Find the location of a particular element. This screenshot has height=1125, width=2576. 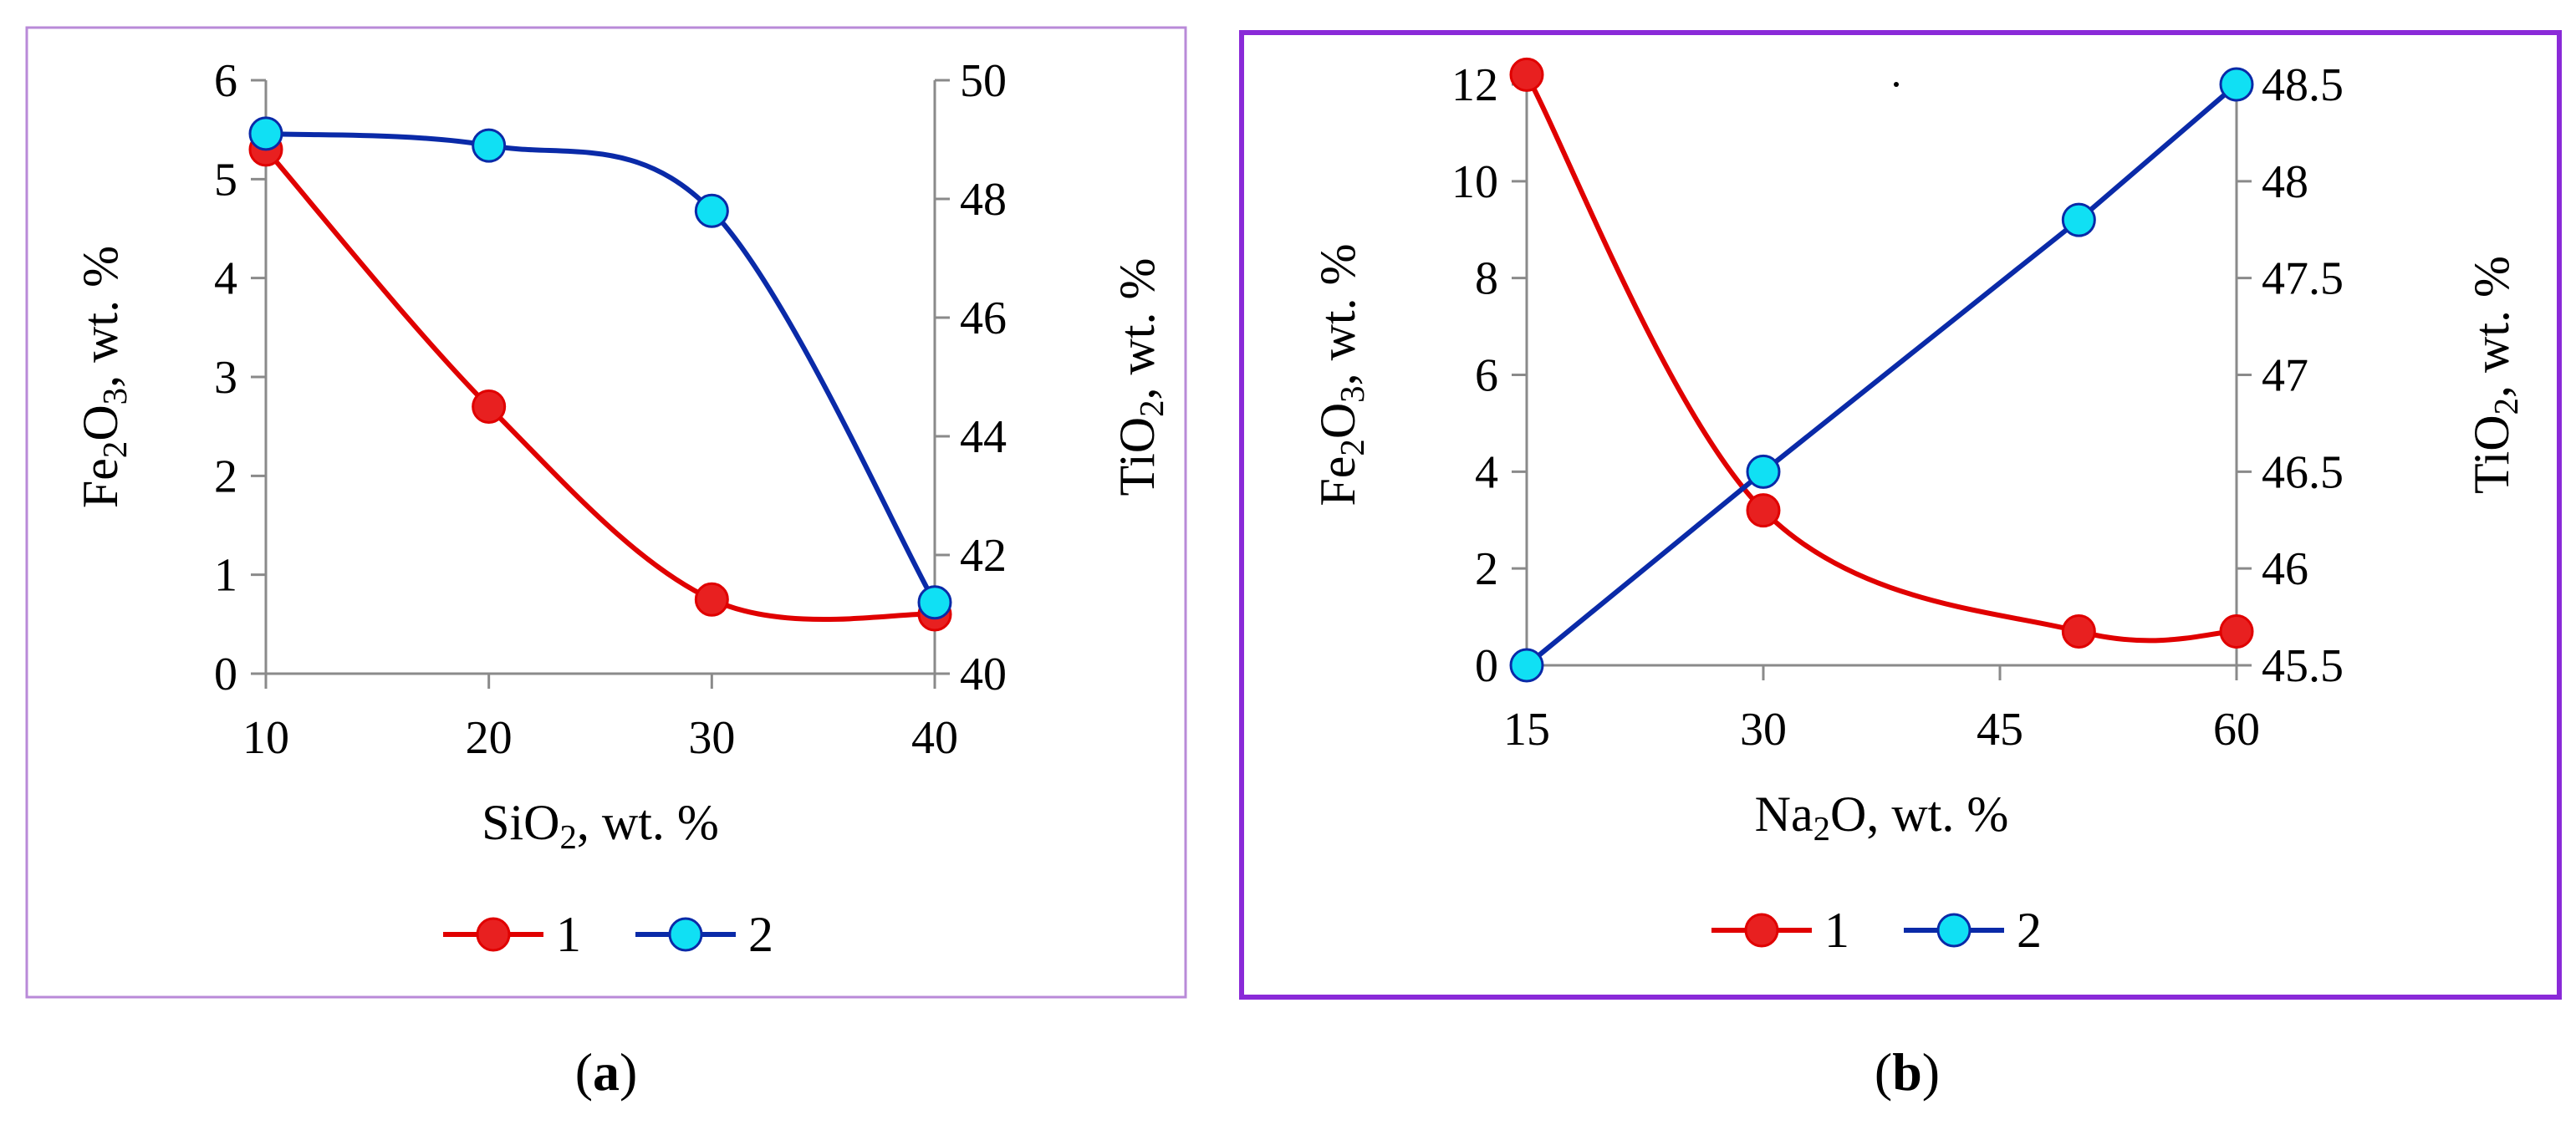

right-y-tick-label: 47 is located at coordinates (2285, 376).